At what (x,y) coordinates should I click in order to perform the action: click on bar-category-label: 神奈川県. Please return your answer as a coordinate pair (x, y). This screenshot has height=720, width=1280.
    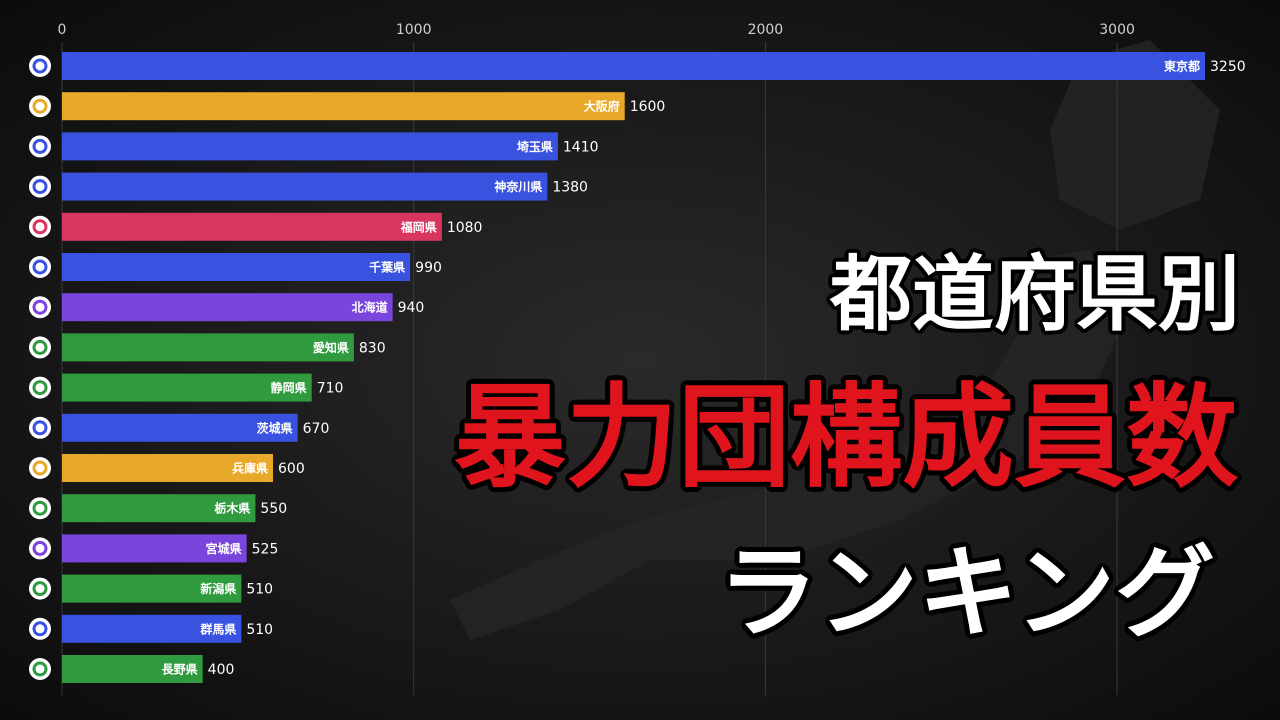
    Looking at the image, I should click on (518, 186).